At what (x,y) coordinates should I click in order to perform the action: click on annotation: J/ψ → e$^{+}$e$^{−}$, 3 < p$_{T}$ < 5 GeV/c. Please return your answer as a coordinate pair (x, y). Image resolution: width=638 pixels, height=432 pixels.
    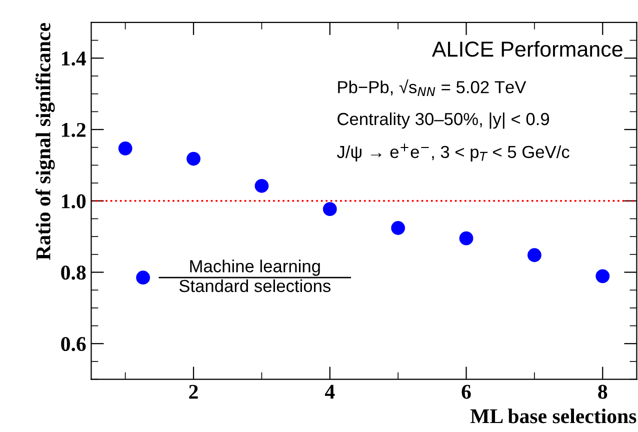
    Looking at the image, I should click on (453, 153).